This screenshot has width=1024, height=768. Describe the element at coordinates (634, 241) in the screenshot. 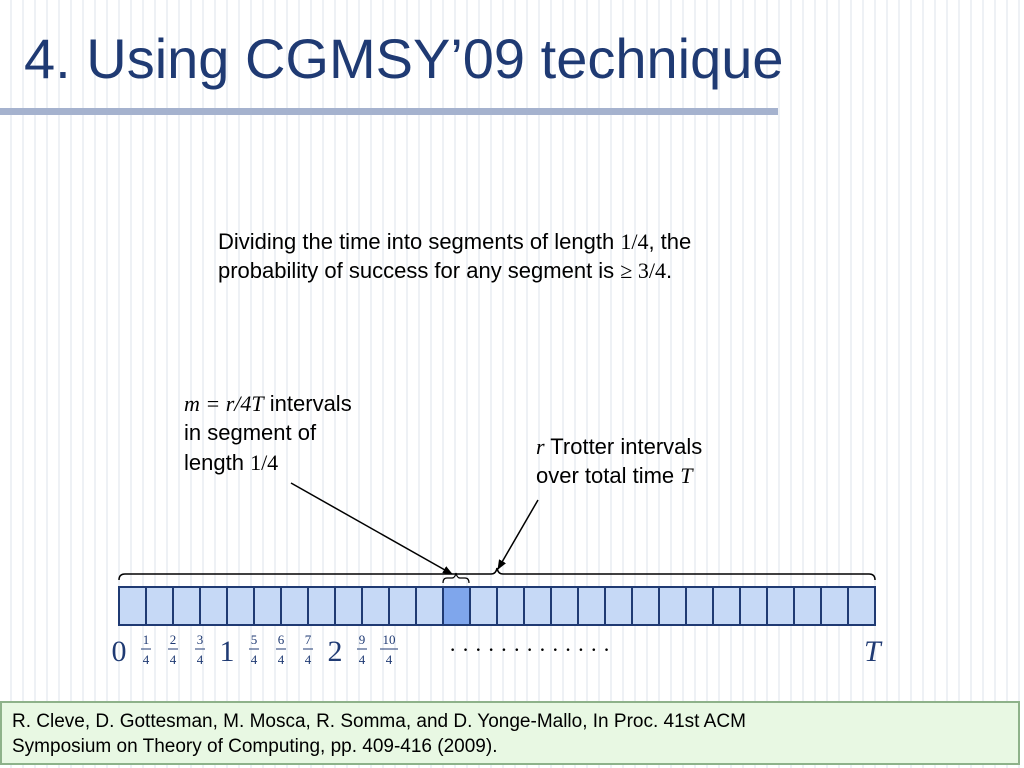

I see `segment-length-math: 1/4` at that location.